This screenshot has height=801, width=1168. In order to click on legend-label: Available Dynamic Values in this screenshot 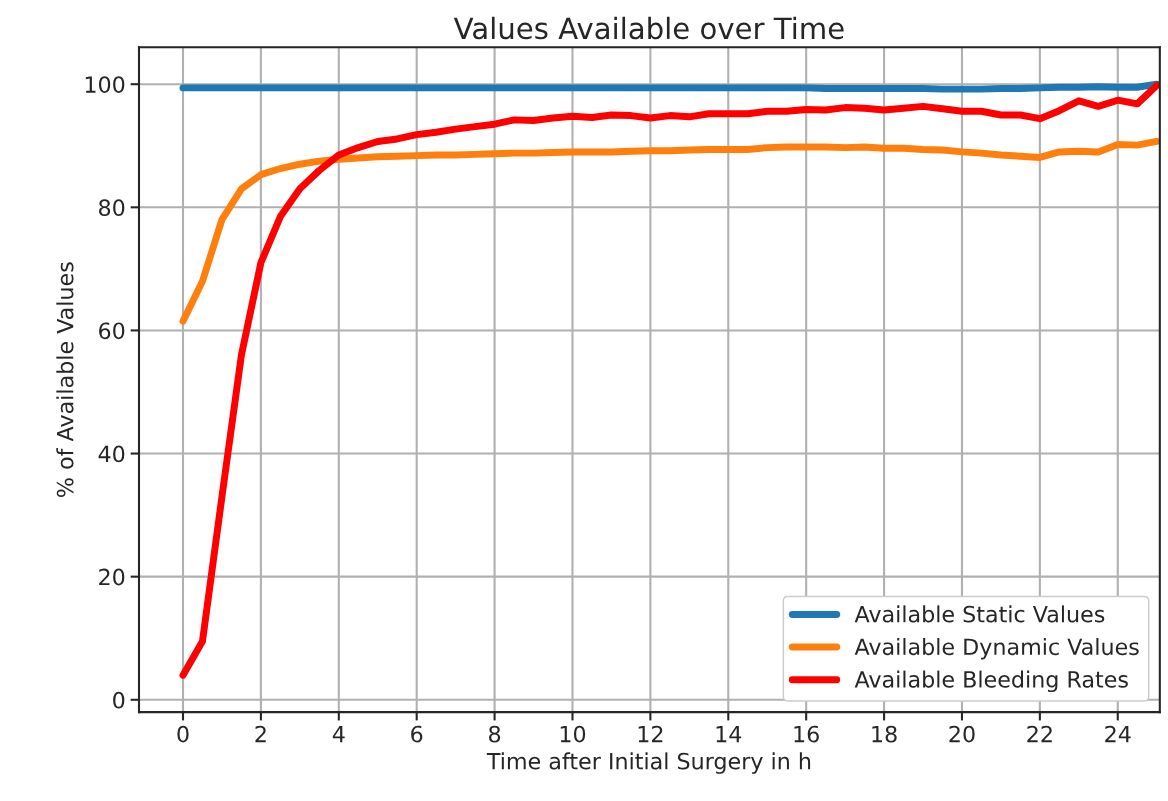, I will do `click(996, 648)`.